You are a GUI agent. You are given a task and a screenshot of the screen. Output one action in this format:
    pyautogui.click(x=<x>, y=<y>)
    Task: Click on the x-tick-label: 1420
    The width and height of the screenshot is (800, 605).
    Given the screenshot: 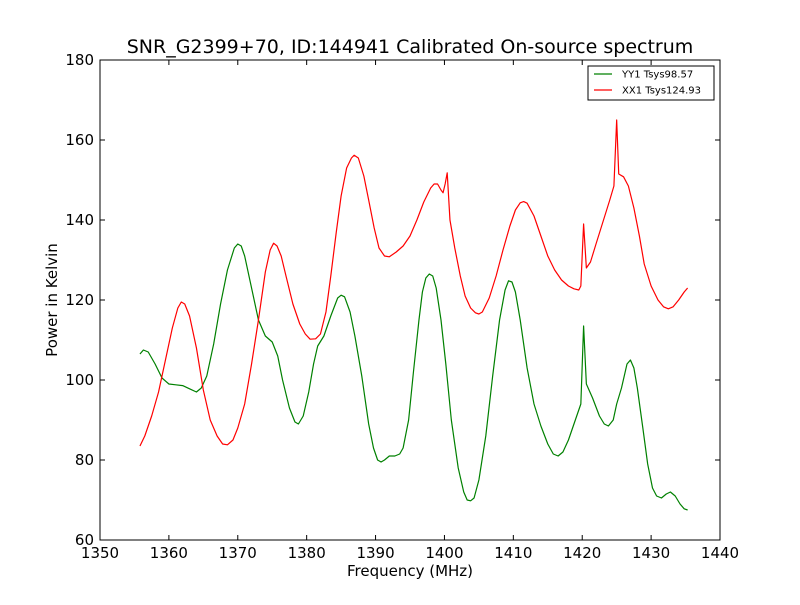 What is the action you would take?
    pyautogui.click(x=582, y=553)
    